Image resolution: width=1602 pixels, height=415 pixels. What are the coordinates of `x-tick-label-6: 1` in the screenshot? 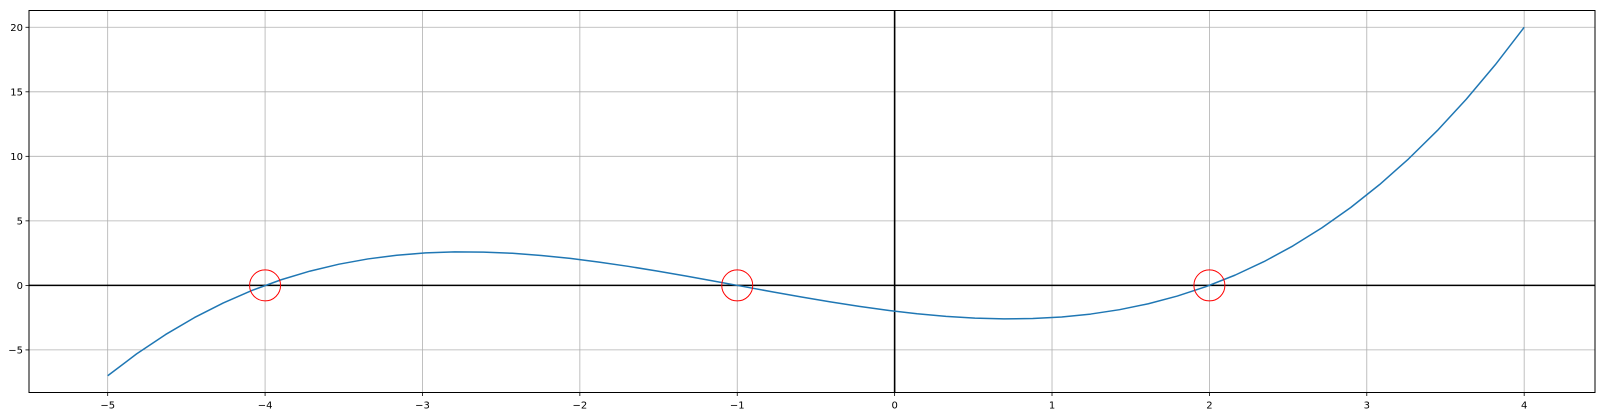 It's located at (1052, 406).